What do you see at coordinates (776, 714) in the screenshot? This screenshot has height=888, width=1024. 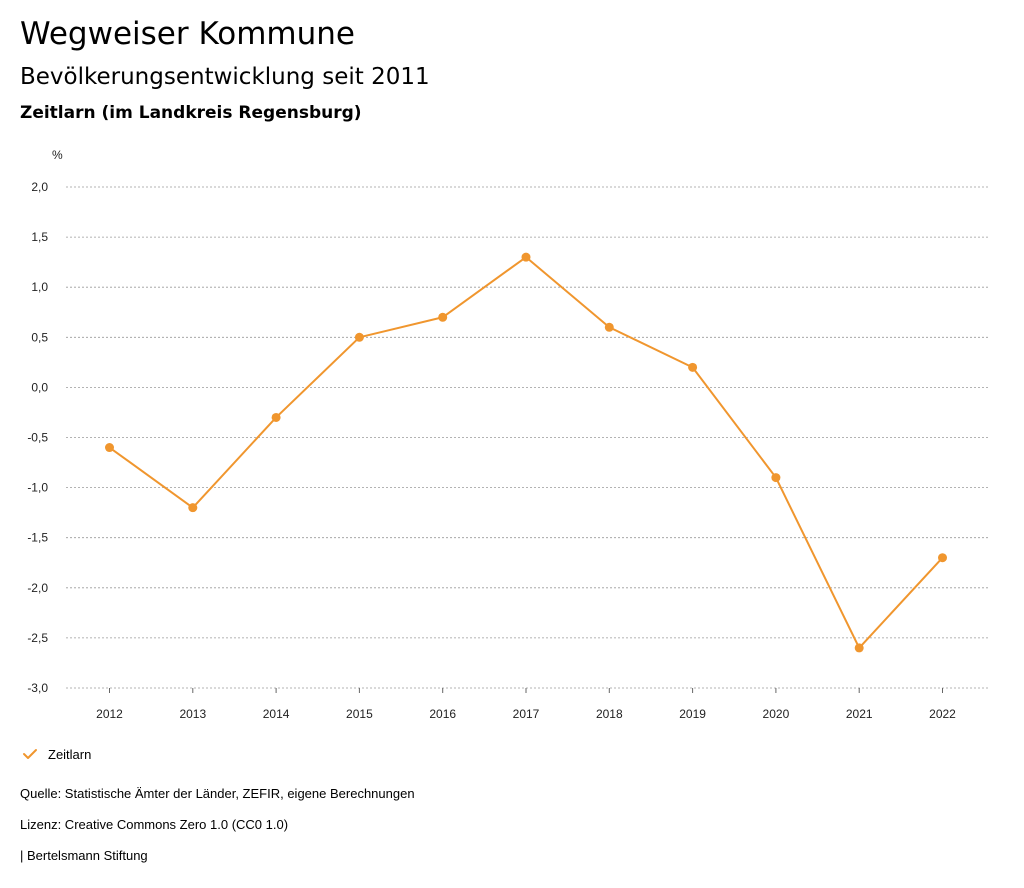 I see `x-tick-label: 2020` at bounding box center [776, 714].